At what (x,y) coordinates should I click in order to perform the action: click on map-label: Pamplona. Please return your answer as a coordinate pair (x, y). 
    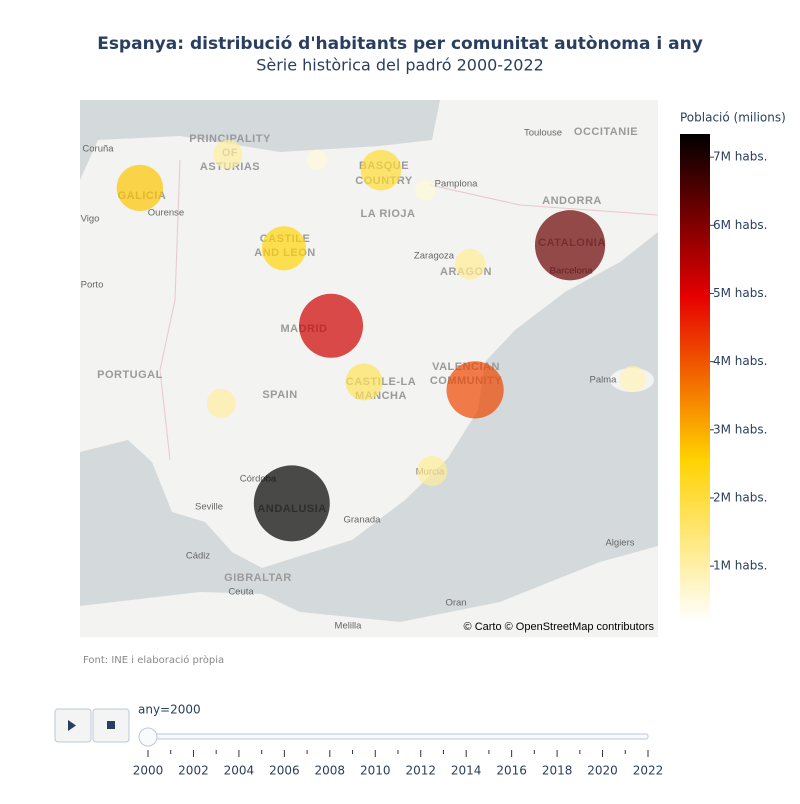
    Looking at the image, I should click on (456, 184).